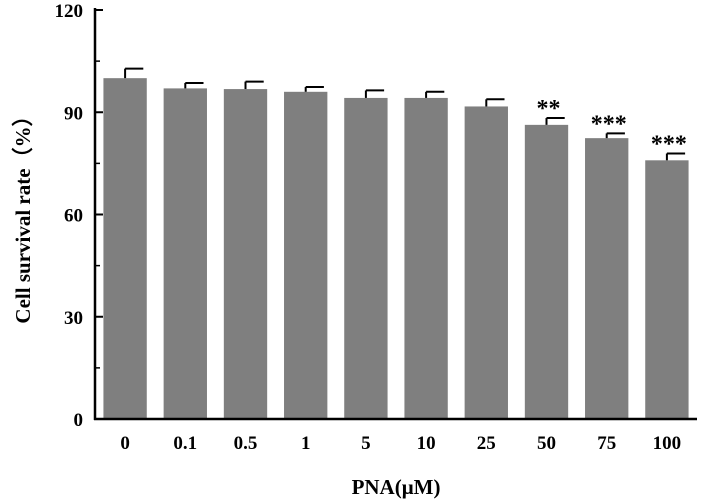 This screenshot has height=501, width=709. I want to click on x-tick-label-0.5: 0.5, so click(246, 443).